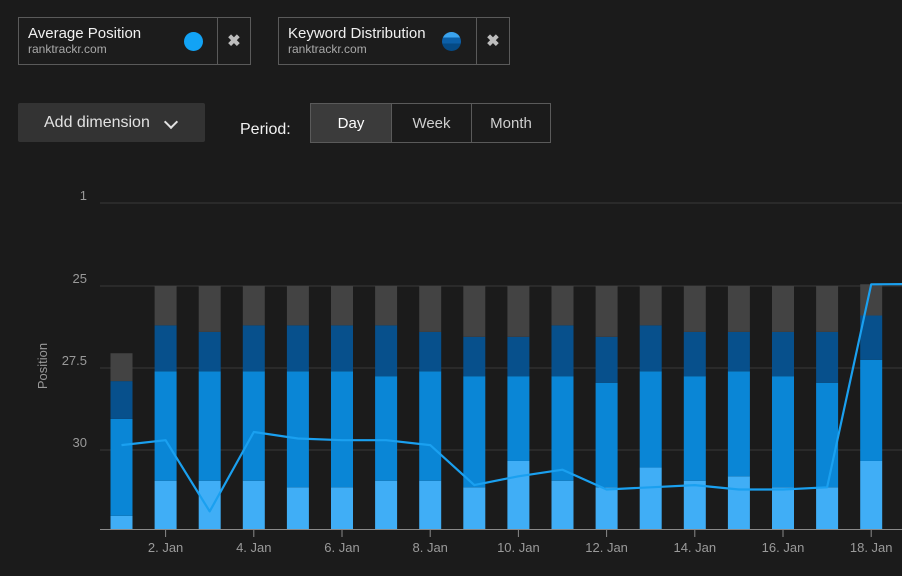  What do you see at coordinates (327, 49) in the screenshot?
I see `filter-subtitle: ranktrackr.com` at bounding box center [327, 49].